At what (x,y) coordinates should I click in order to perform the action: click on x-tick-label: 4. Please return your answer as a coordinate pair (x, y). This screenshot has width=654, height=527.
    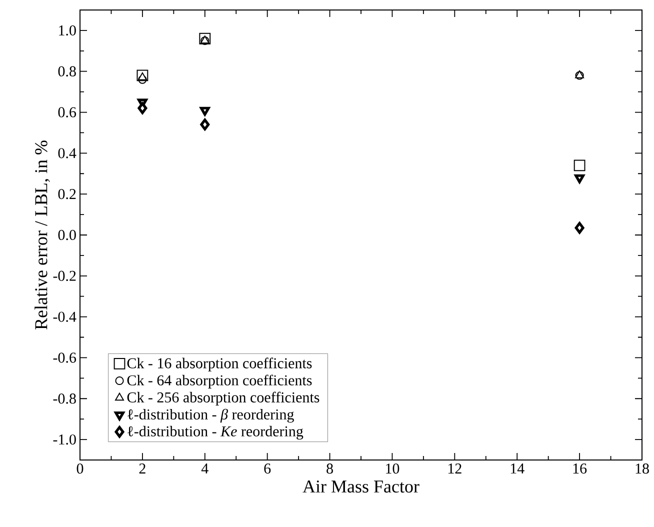
    Looking at the image, I should click on (204, 469).